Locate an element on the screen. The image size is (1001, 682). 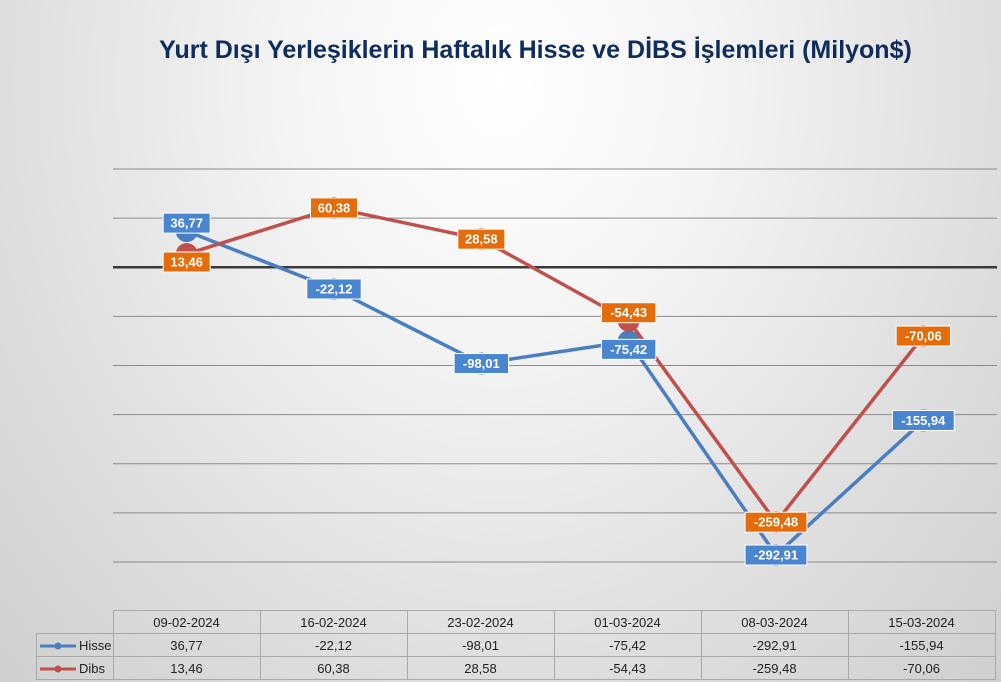
series-name-dibs: Dibs is located at coordinates (75, 668).